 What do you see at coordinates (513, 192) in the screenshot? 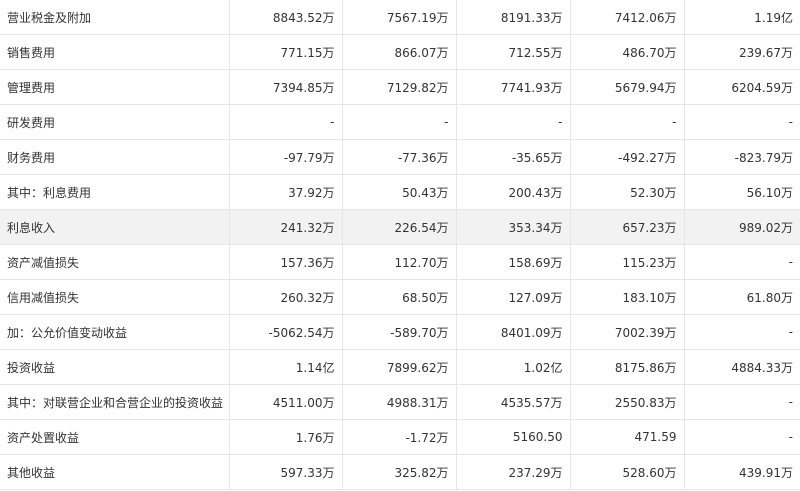
I see `value-cell: 200.43万` at bounding box center [513, 192].